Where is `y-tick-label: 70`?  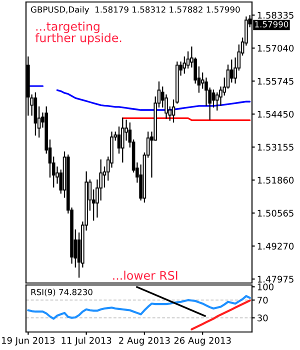
y-tick-label: 70 is located at coordinates (263, 300).